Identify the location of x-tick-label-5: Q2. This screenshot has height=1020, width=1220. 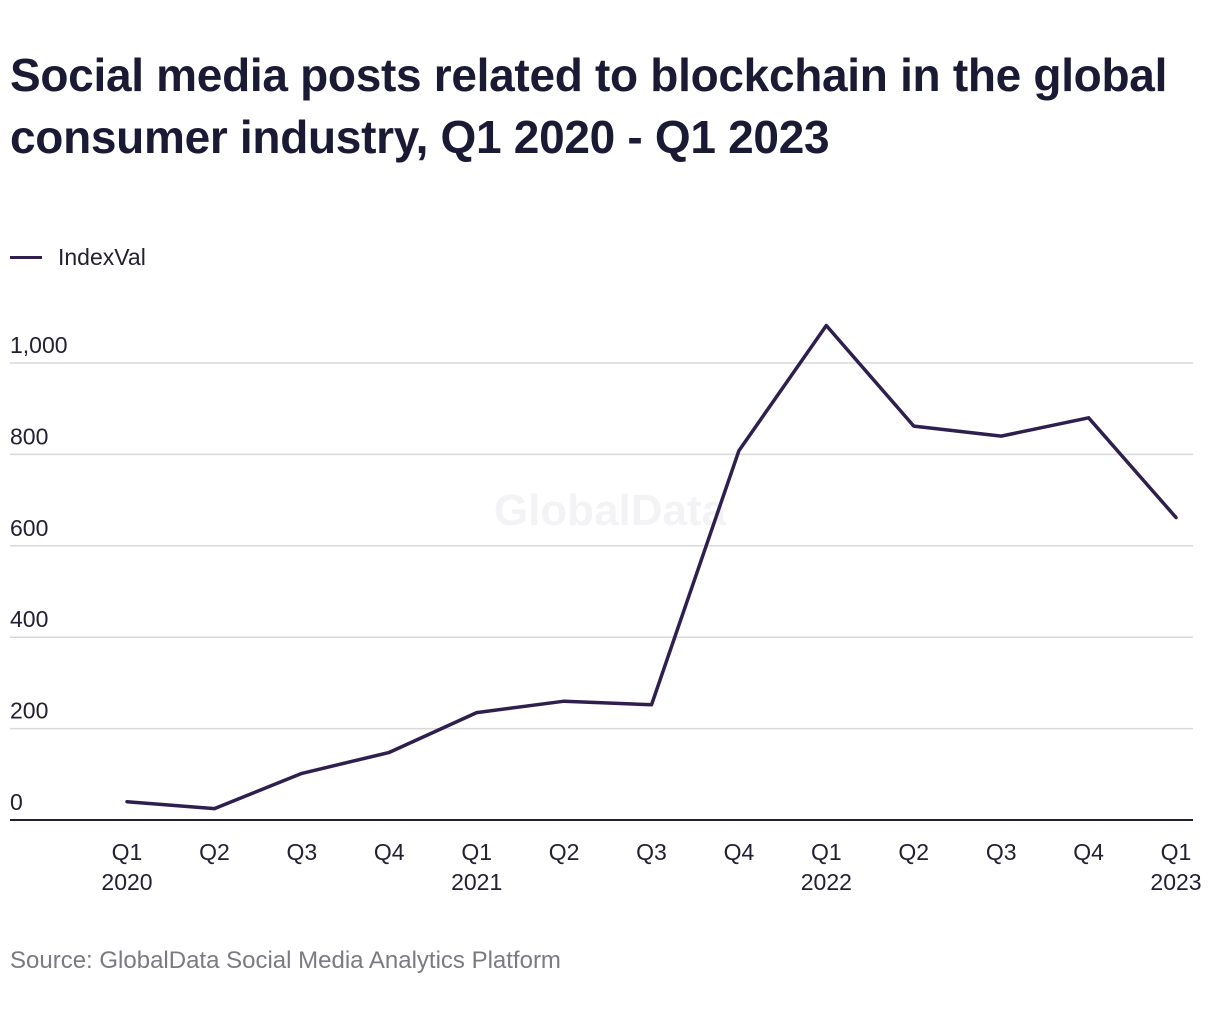
(564, 852).